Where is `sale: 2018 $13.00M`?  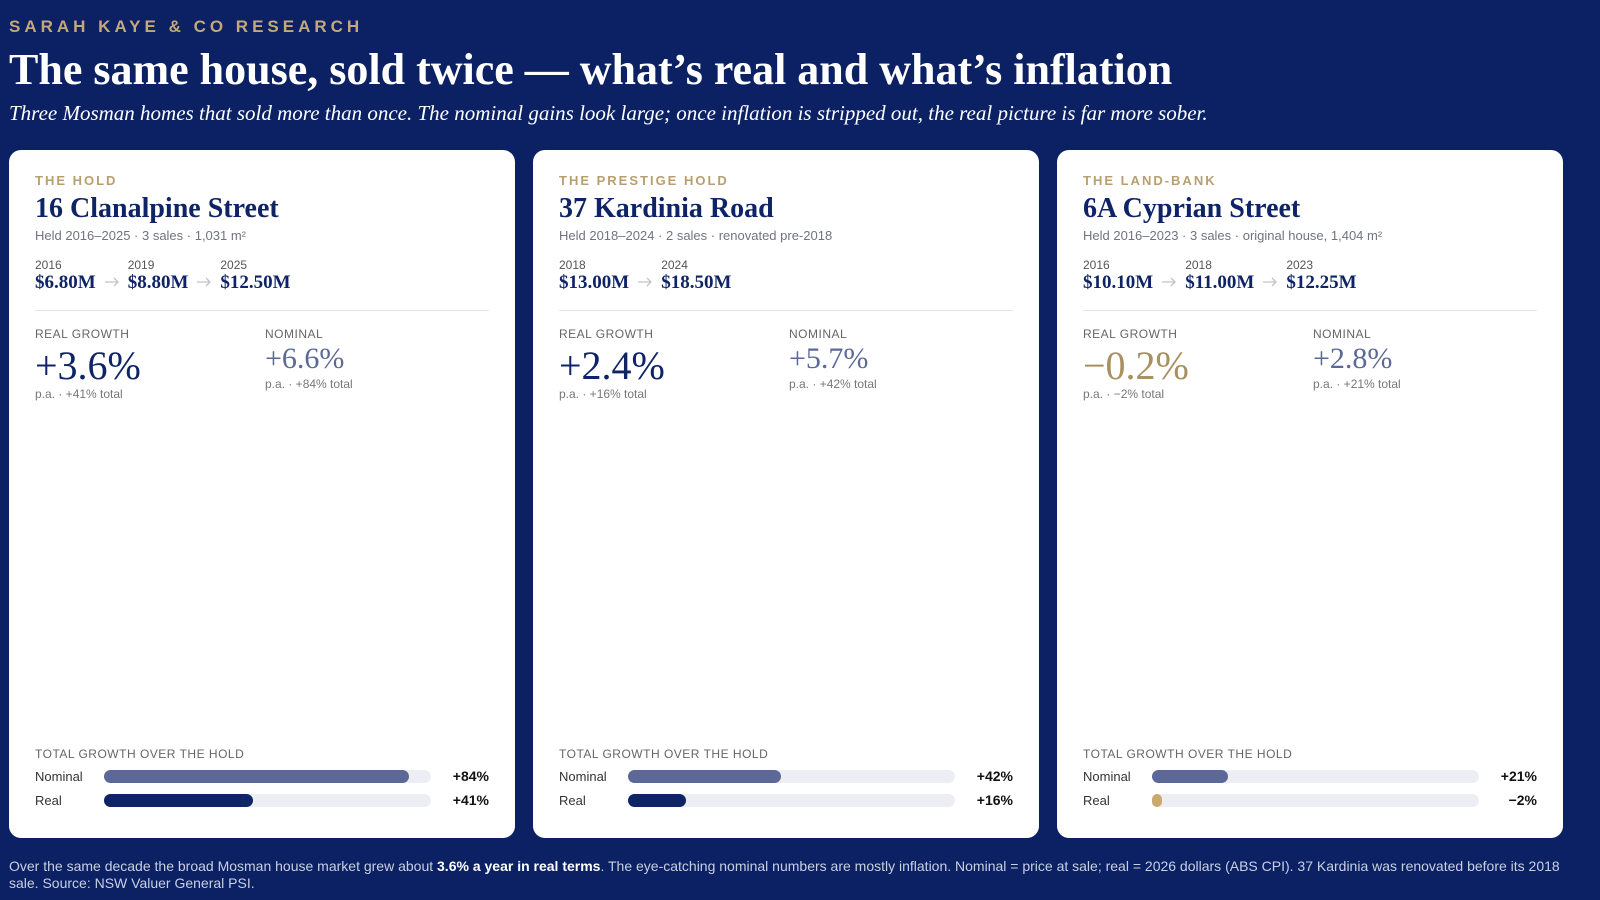 sale: 2018 $13.00M is located at coordinates (594, 276).